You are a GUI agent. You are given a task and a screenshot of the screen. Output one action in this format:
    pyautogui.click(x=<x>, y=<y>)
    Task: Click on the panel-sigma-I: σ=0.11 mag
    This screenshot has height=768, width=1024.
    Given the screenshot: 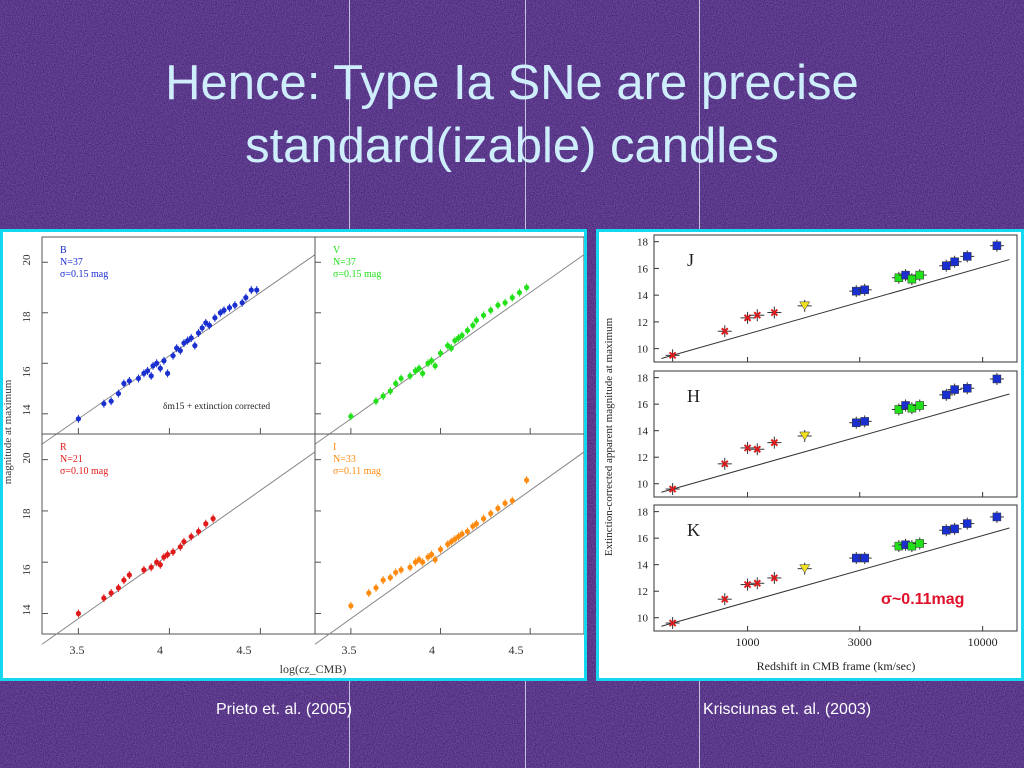 What is the action you would take?
    pyautogui.click(x=357, y=471)
    